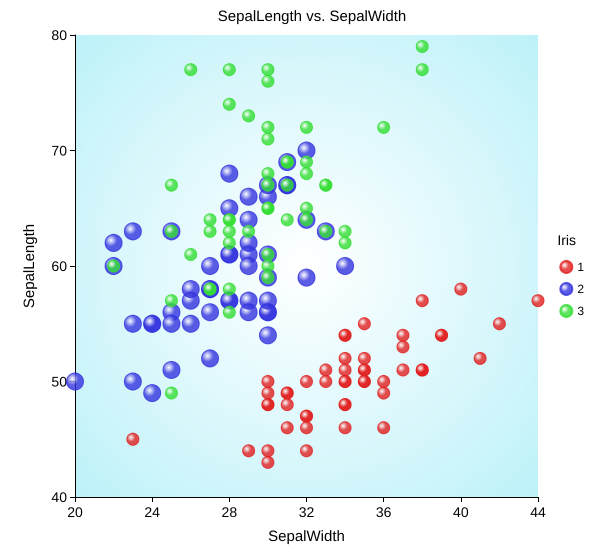 The width and height of the screenshot is (599, 559). Describe the element at coordinates (59, 35) in the screenshot. I see `y-tick-label: 80` at that location.